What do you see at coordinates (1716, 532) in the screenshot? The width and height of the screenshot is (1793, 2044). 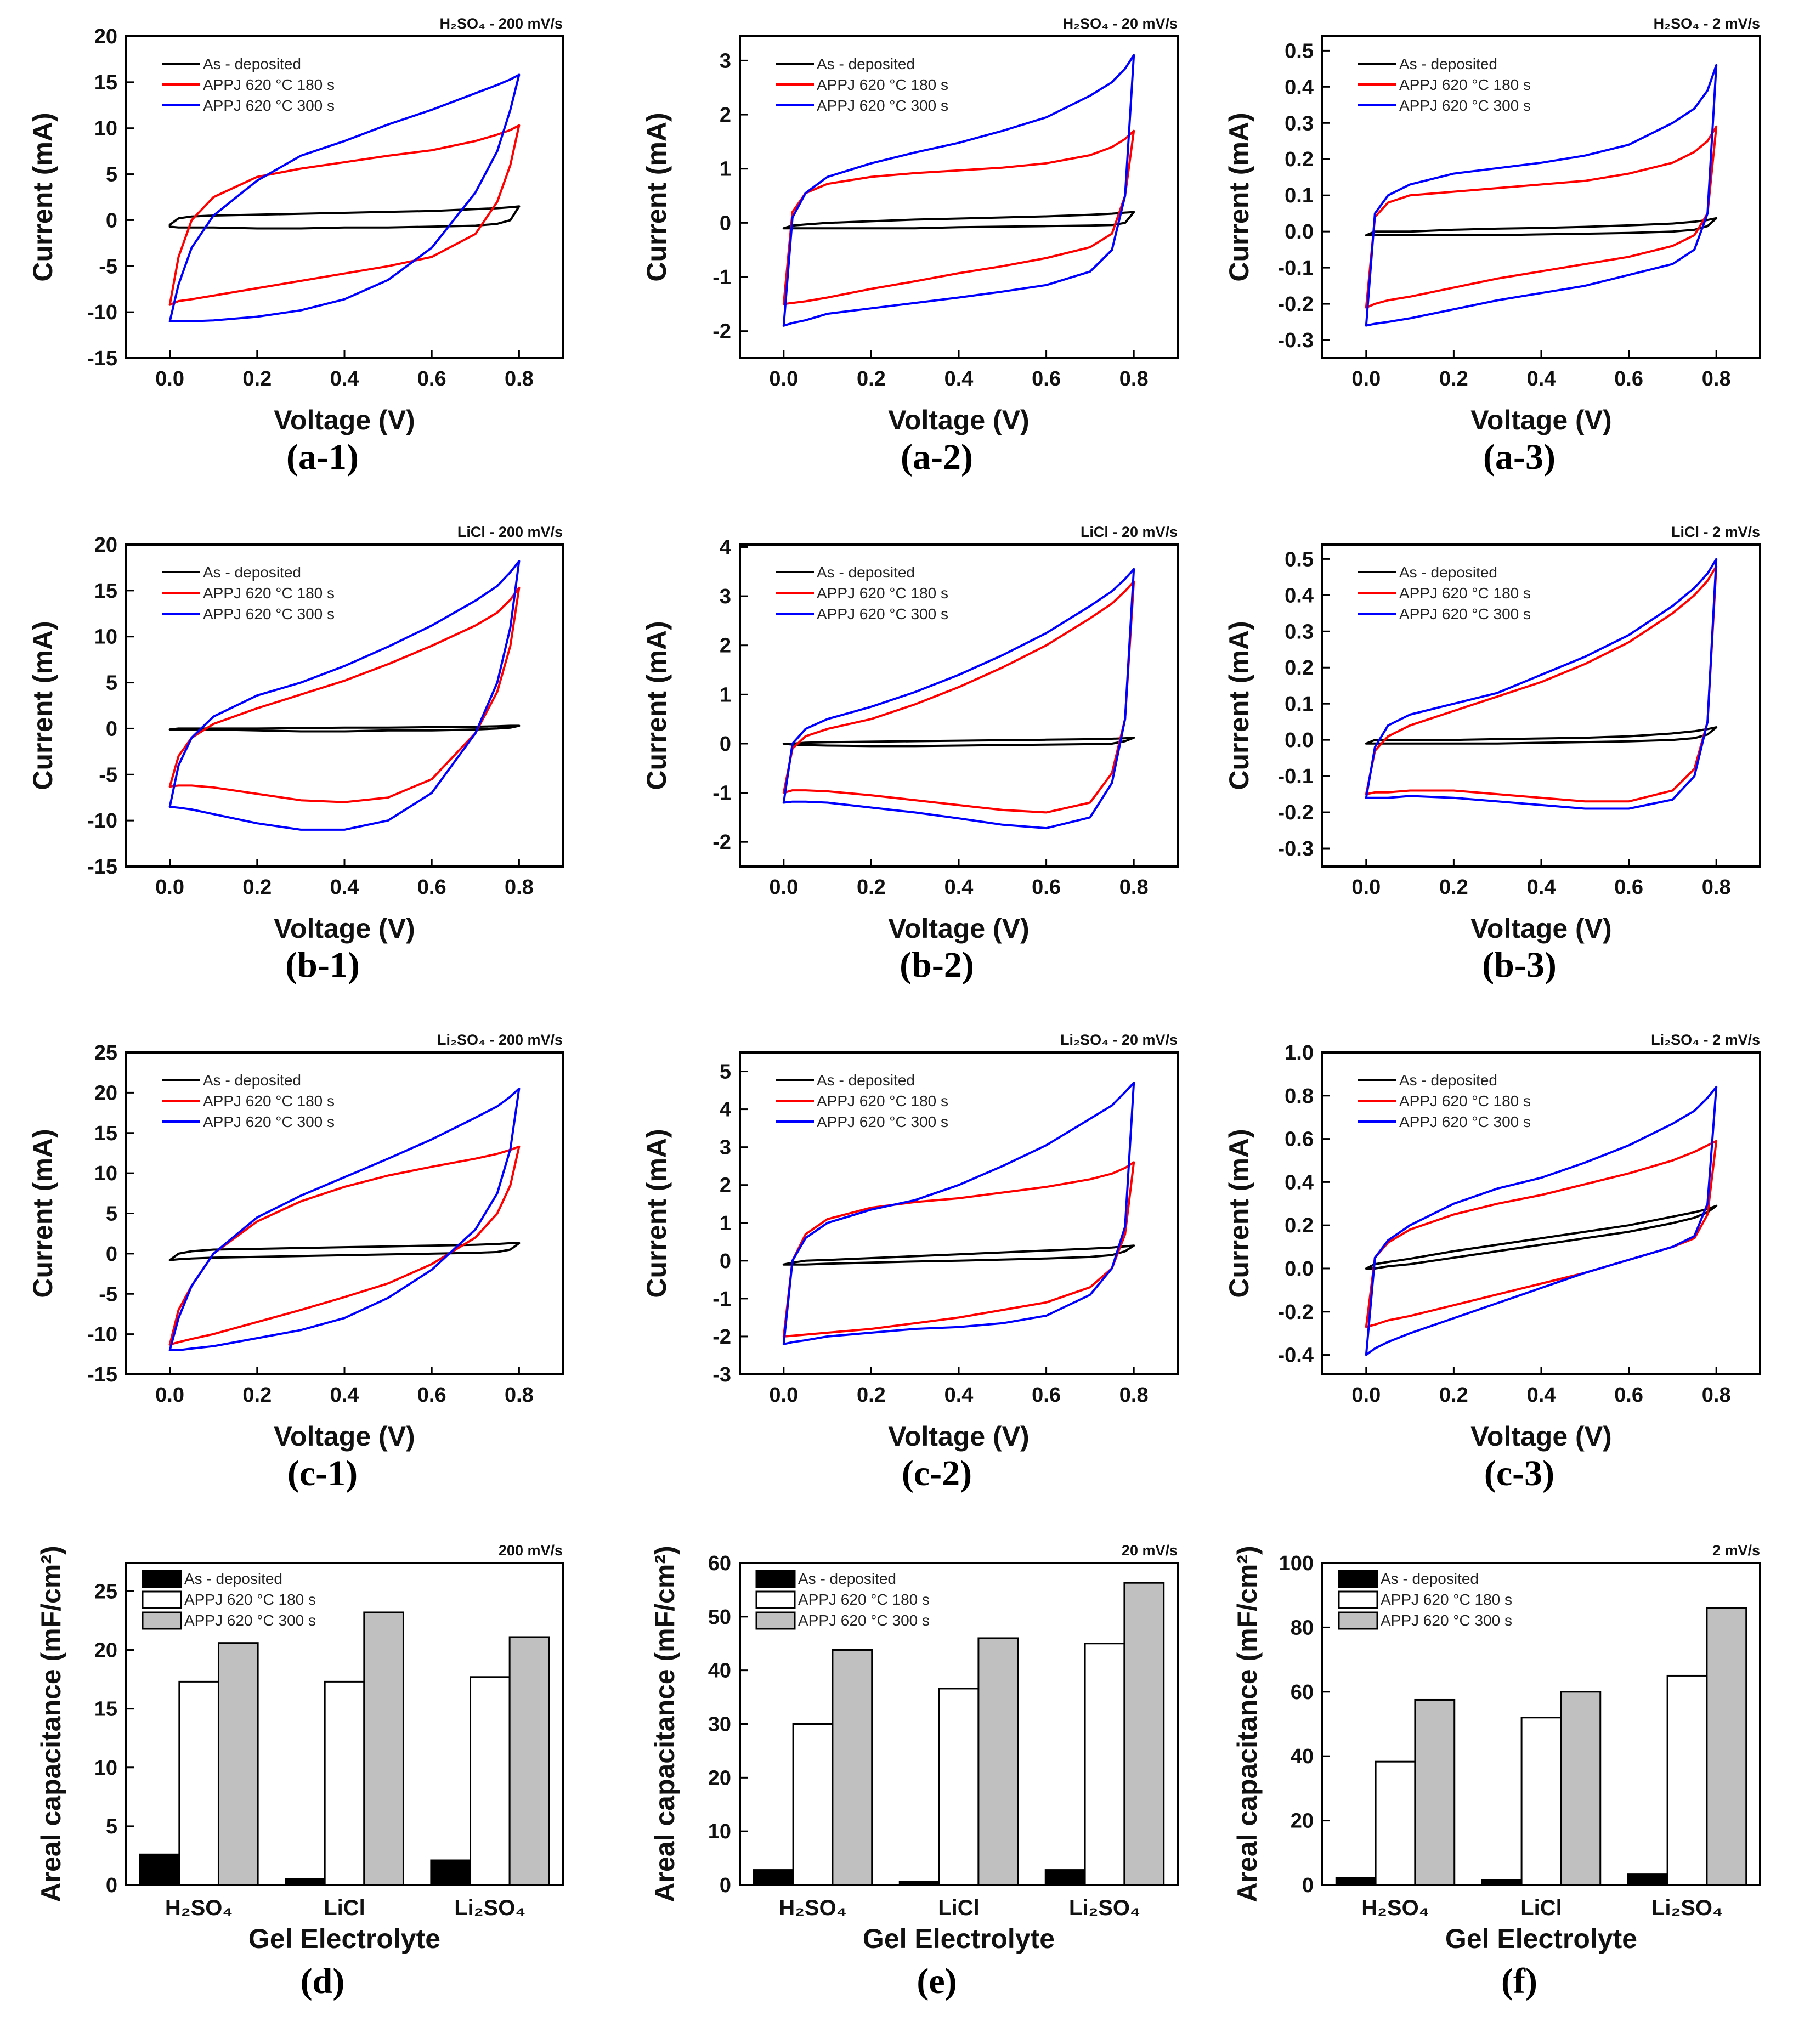 I see `panel-title: LiCl - 2 mV/s` at bounding box center [1716, 532].